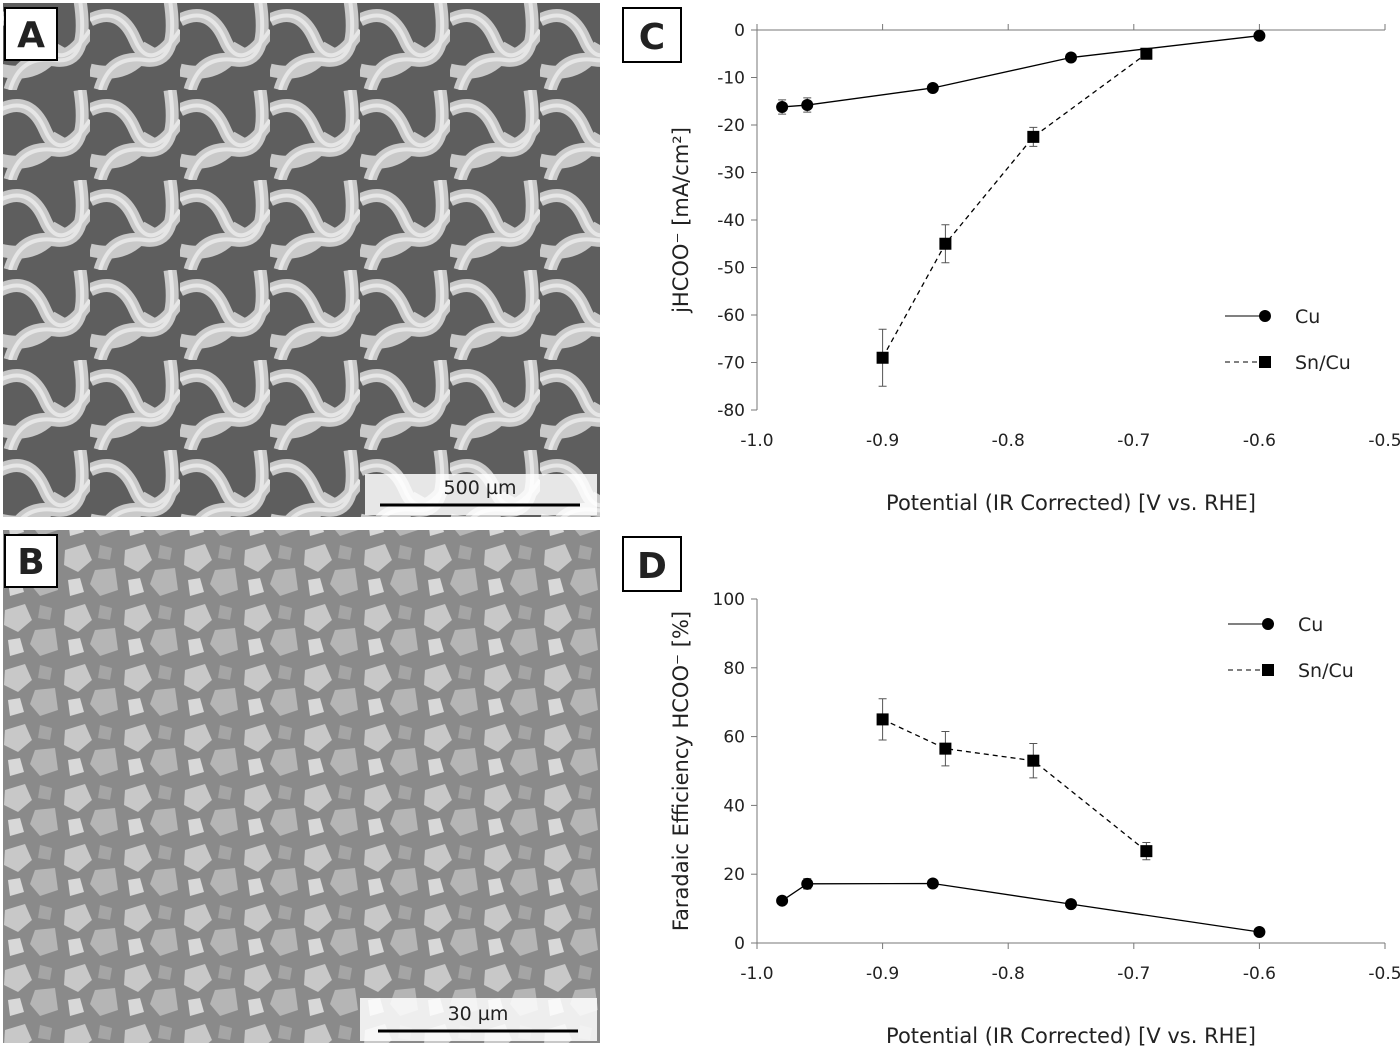 The width and height of the screenshot is (1400, 1054). Describe the element at coordinates (731, 316) in the screenshot. I see `y-tick-label: -60` at that location.